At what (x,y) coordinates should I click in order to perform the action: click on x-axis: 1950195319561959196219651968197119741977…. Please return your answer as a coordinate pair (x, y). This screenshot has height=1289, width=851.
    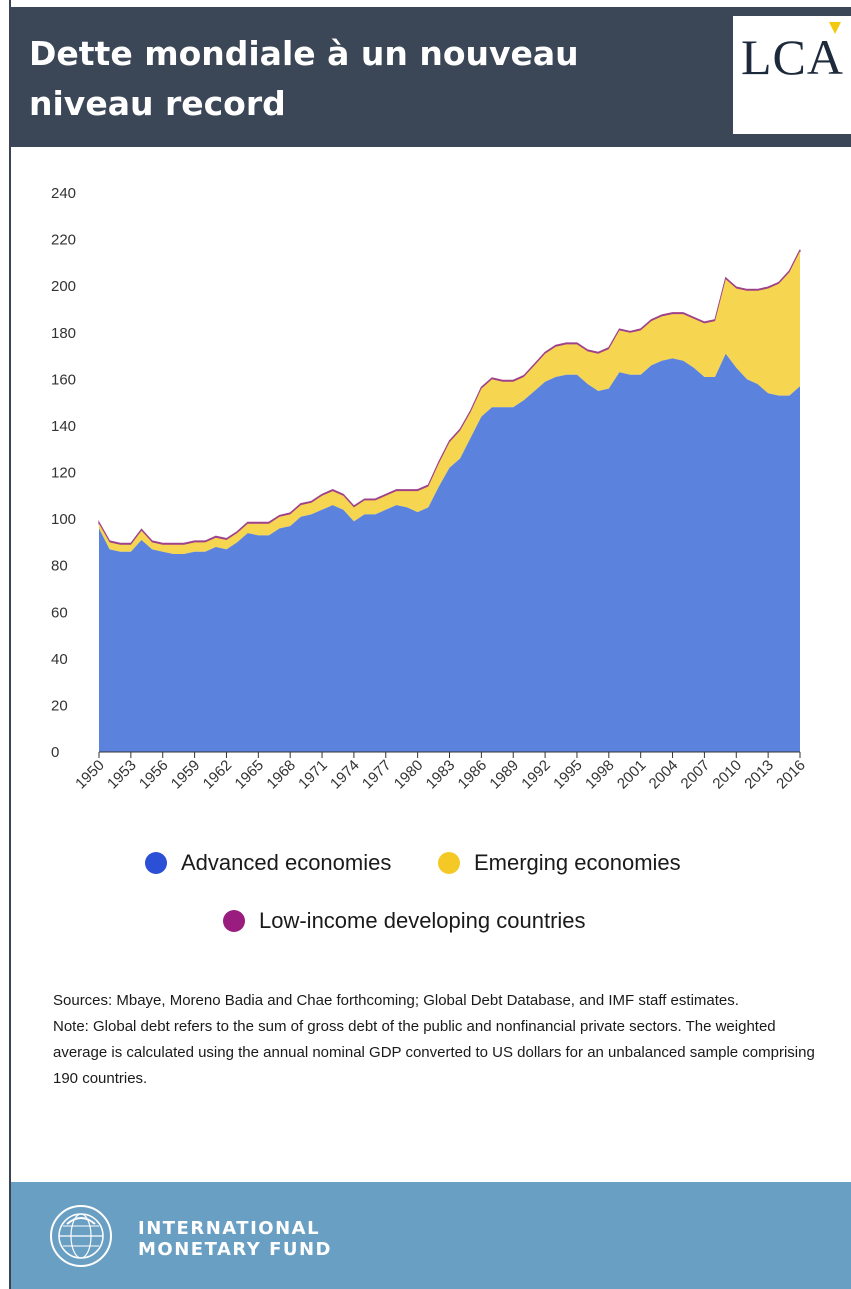
    Looking at the image, I should click on (440, 772).